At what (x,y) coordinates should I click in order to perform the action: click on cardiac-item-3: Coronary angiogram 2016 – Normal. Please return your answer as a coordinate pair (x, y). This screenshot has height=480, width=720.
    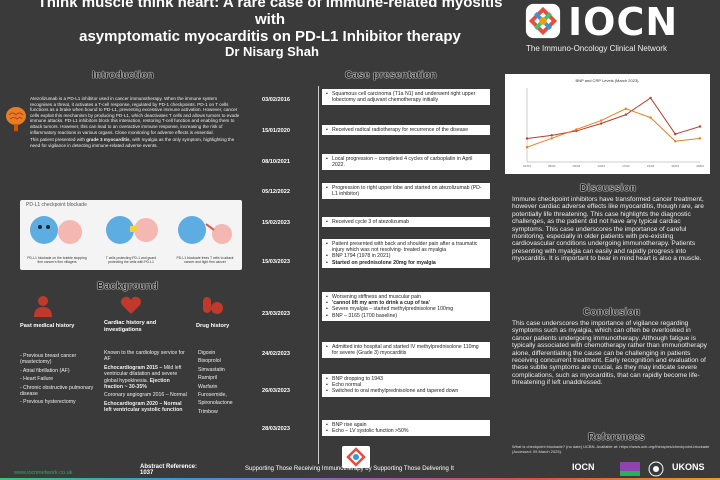
    Looking at the image, I should click on (145, 395).